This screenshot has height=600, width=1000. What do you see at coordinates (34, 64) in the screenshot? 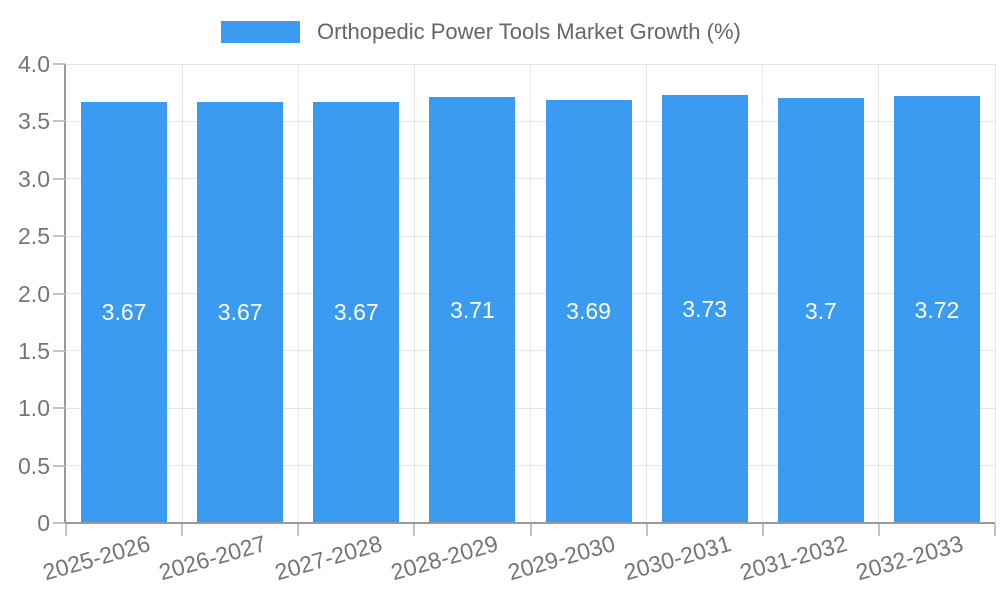
I see `y-tick-label: 4.0` at bounding box center [34, 64].